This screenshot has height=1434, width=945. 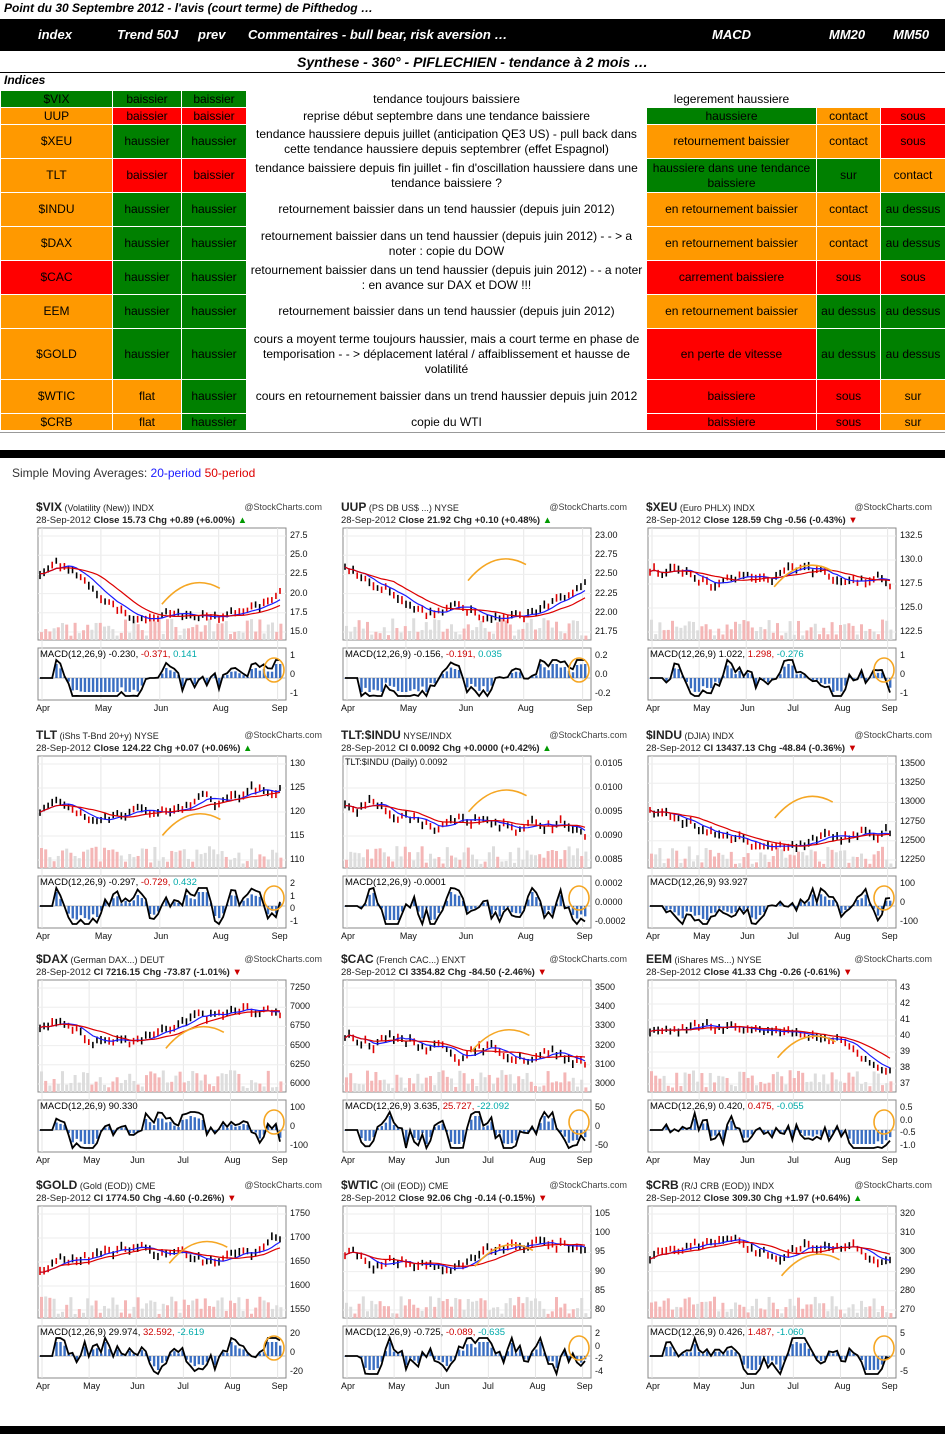 I want to click on cell-macd: haussiere dans une tendance baissiere, so click(x=731, y=175).